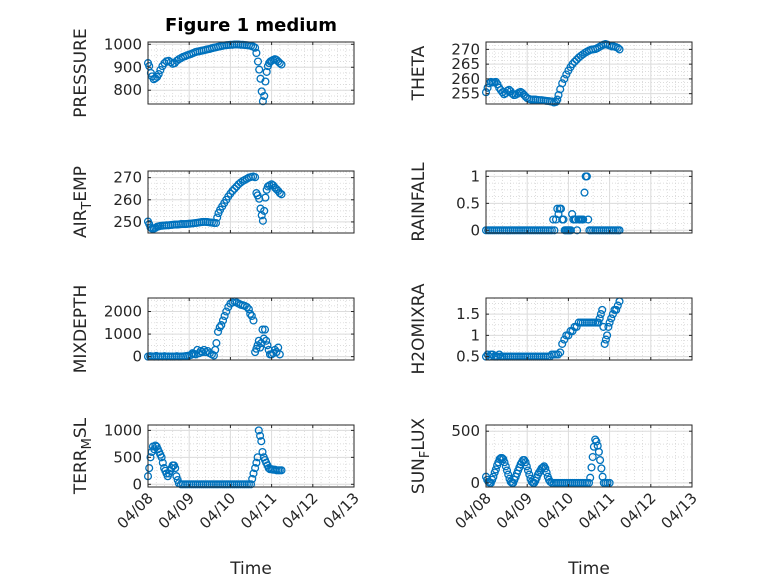 Image resolution: width=778 pixels, height=583 pixels. I want to click on y-tick-label: 900, so click(127, 67).